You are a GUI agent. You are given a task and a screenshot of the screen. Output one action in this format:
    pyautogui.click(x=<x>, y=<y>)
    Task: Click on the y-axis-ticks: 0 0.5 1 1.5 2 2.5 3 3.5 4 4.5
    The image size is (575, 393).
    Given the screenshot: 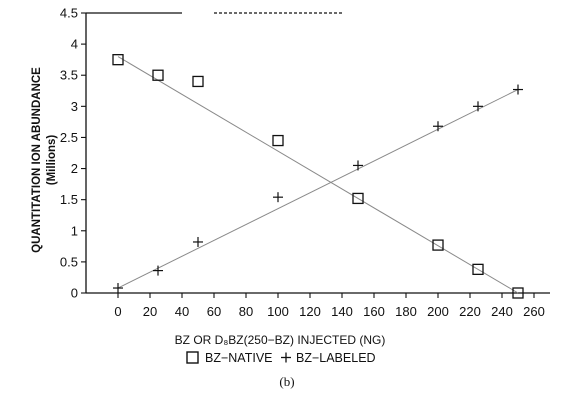 What is the action you would take?
    pyautogui.click(x=73, y=153)
    